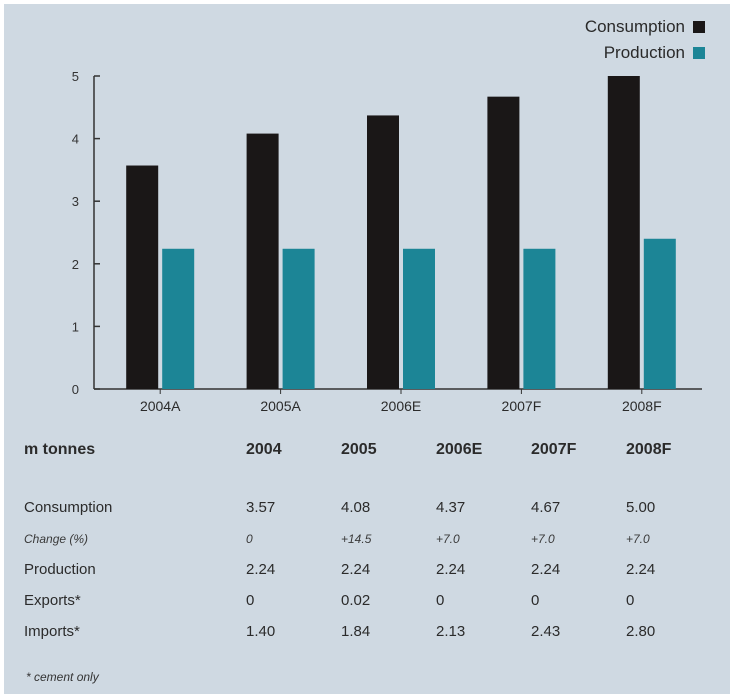 This screenshot has width=735, height=698. What do you see at coordinates (659, 313) in the screenshot?
I see `bar-production-2008F` at bounding box center [659, 313].